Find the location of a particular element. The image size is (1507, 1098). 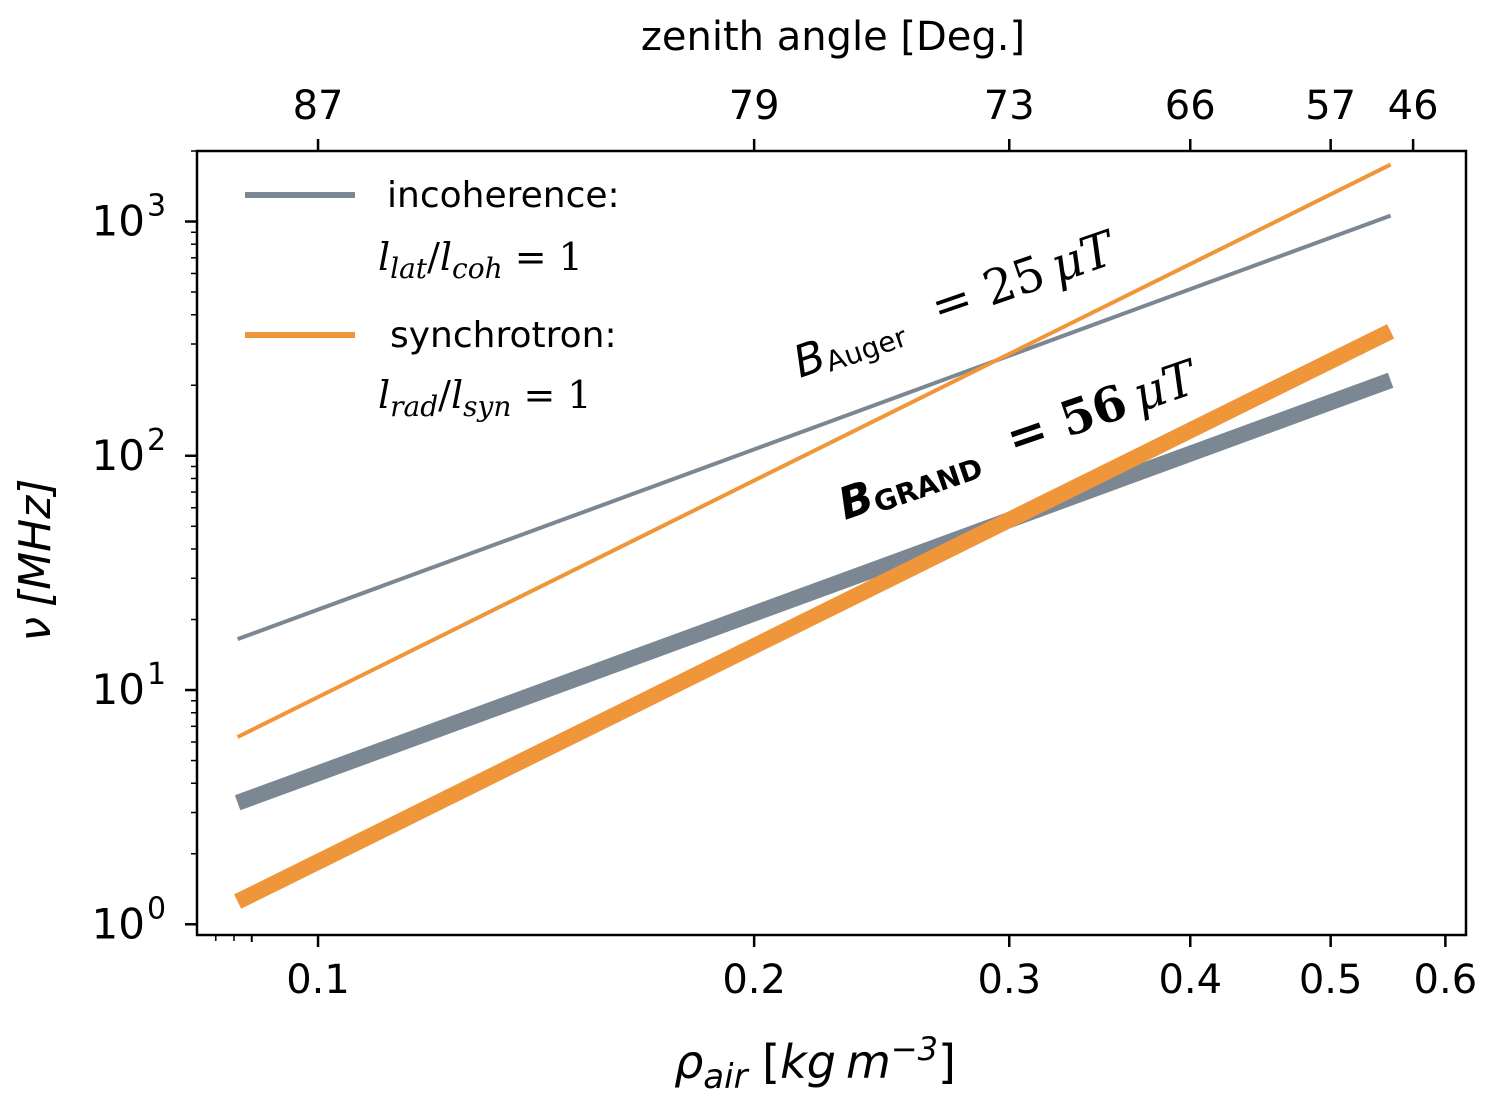

svg-text: = 56μT is located at coordinates (1102, 408).